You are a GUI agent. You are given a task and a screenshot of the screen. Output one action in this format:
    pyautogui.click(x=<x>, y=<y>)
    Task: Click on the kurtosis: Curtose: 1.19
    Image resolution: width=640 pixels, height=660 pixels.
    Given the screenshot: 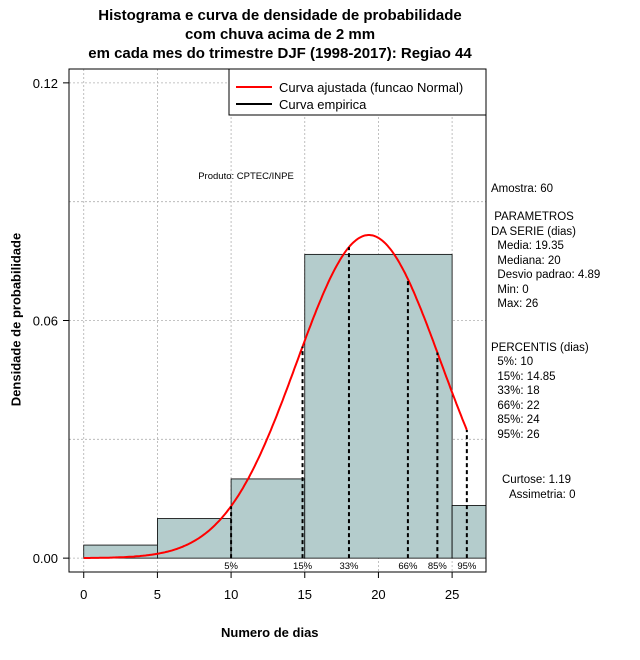 What is the action you would take?
    pyautogui.click(x=537, y=480)
    